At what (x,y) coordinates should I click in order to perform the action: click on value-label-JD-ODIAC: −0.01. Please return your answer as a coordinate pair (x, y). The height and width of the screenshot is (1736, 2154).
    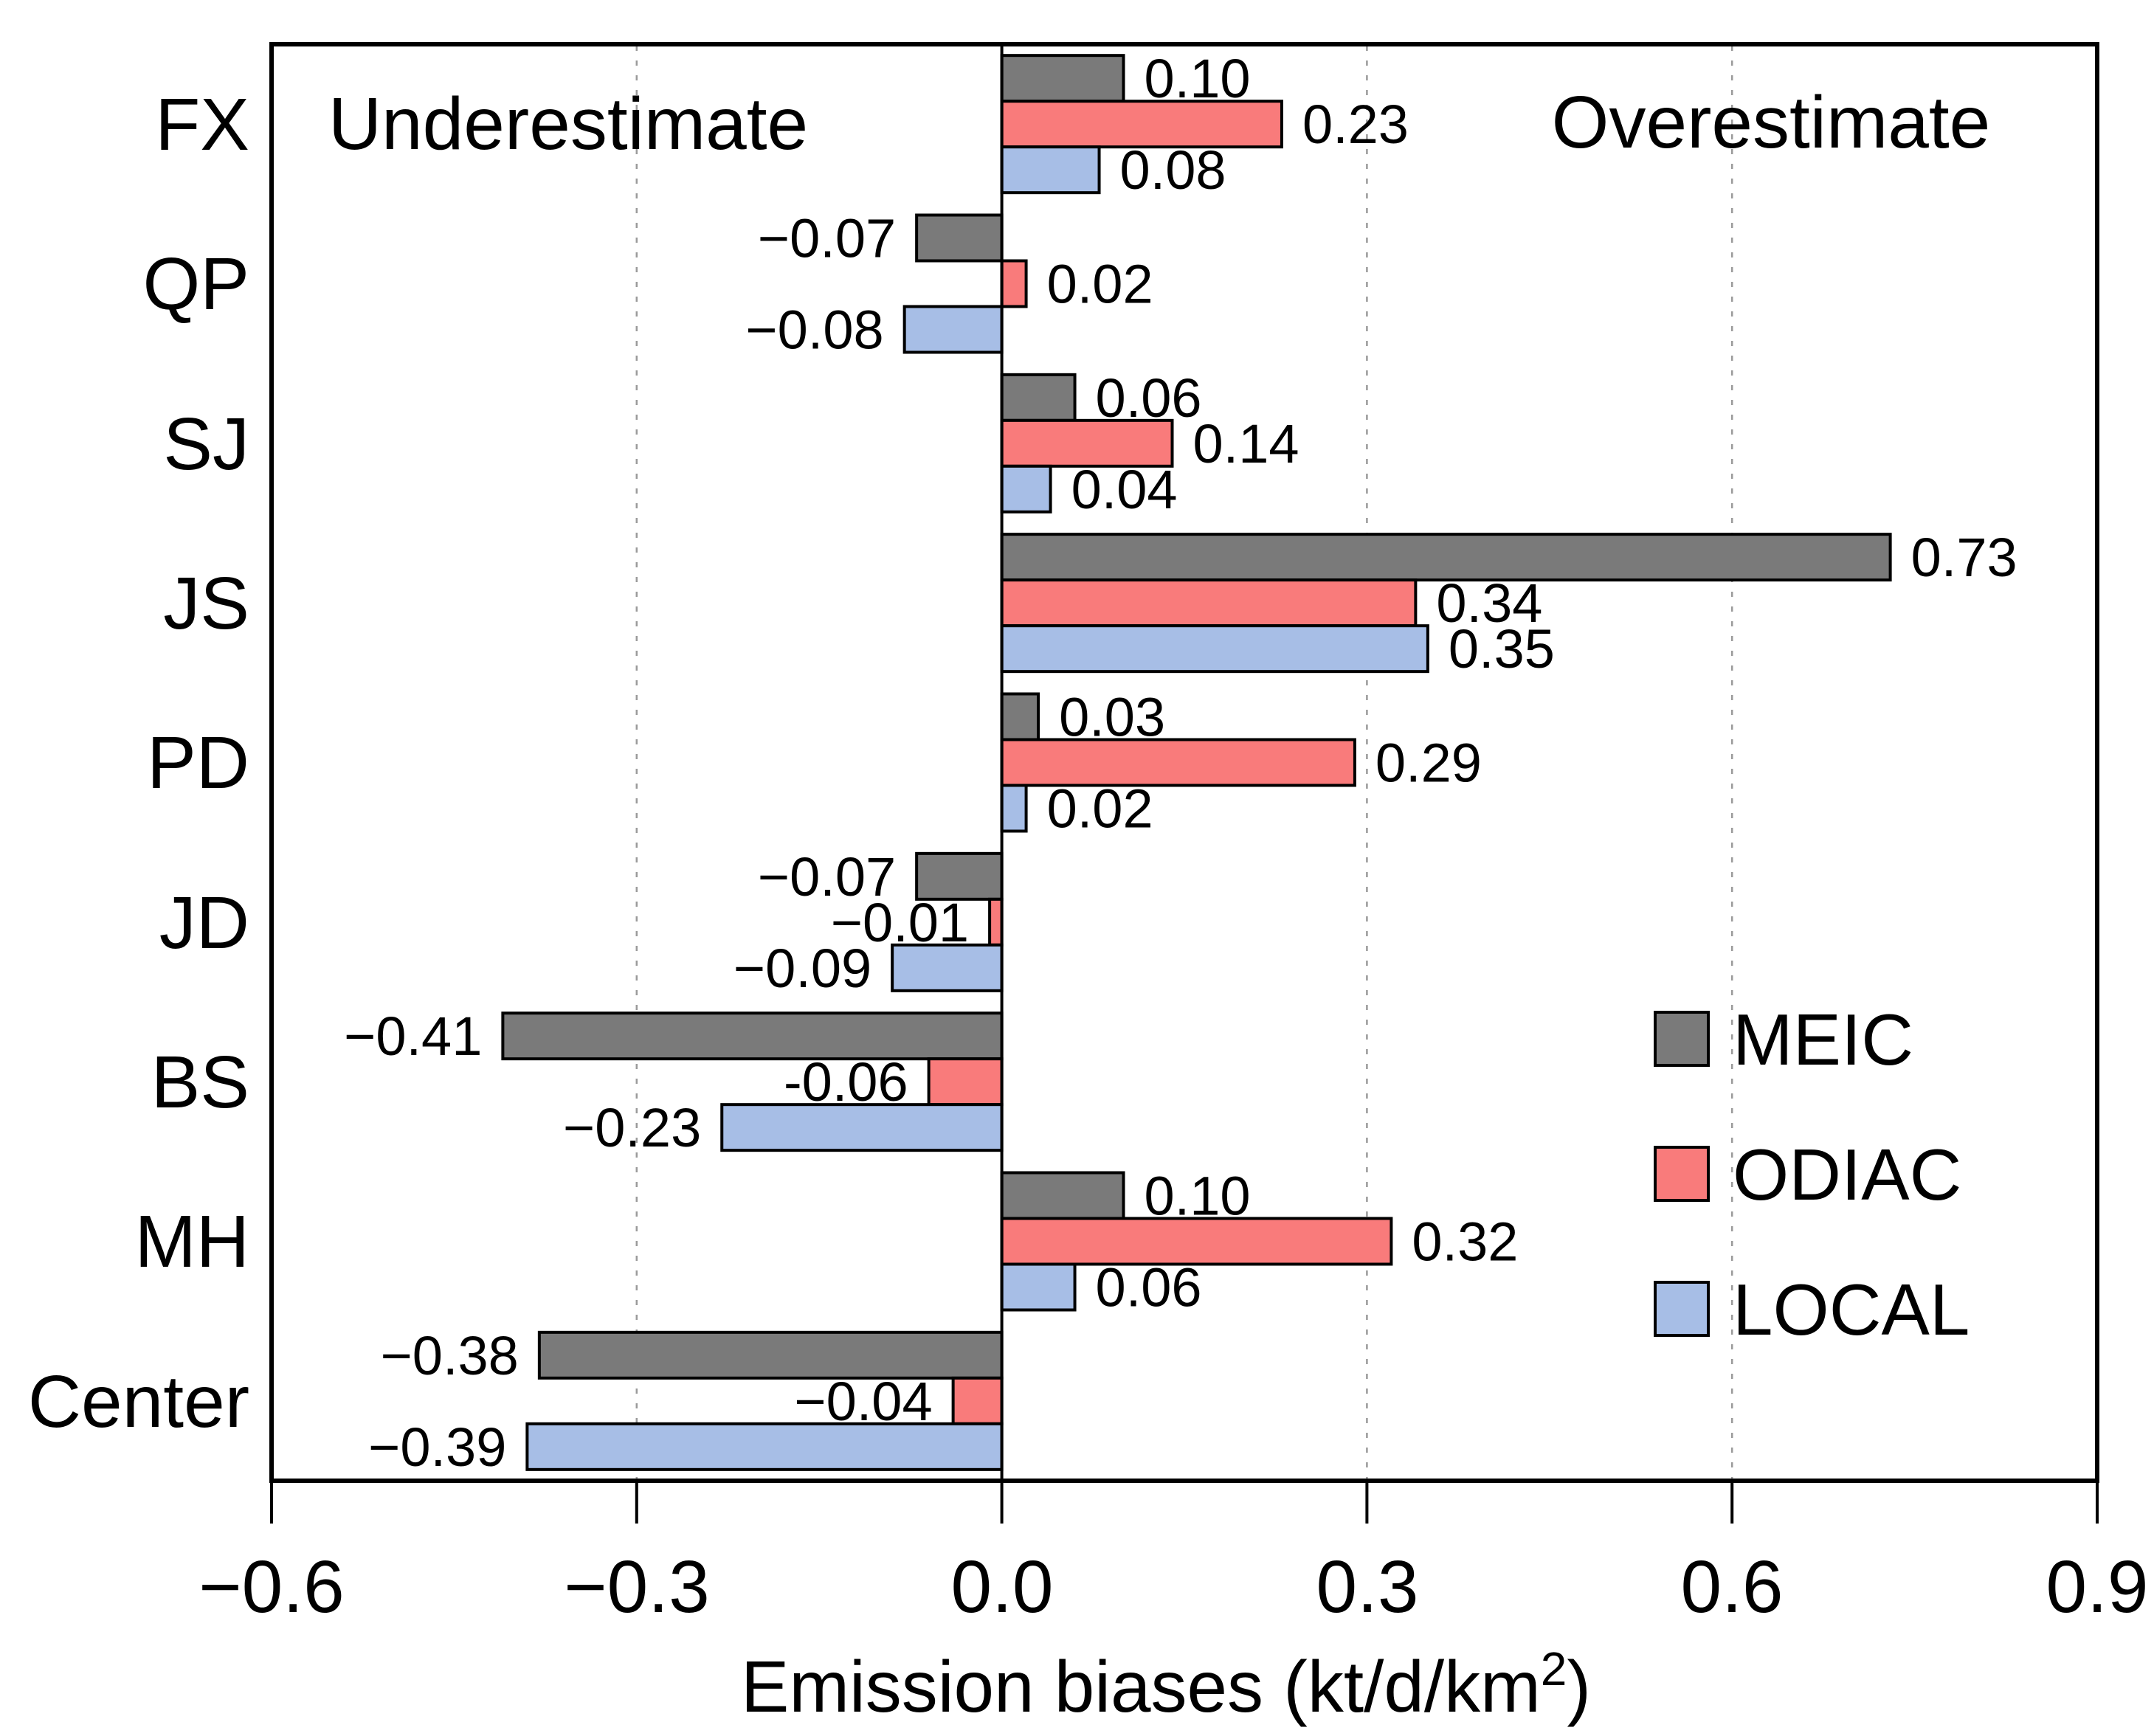
    Looking at the image, I should click on (900, 922).